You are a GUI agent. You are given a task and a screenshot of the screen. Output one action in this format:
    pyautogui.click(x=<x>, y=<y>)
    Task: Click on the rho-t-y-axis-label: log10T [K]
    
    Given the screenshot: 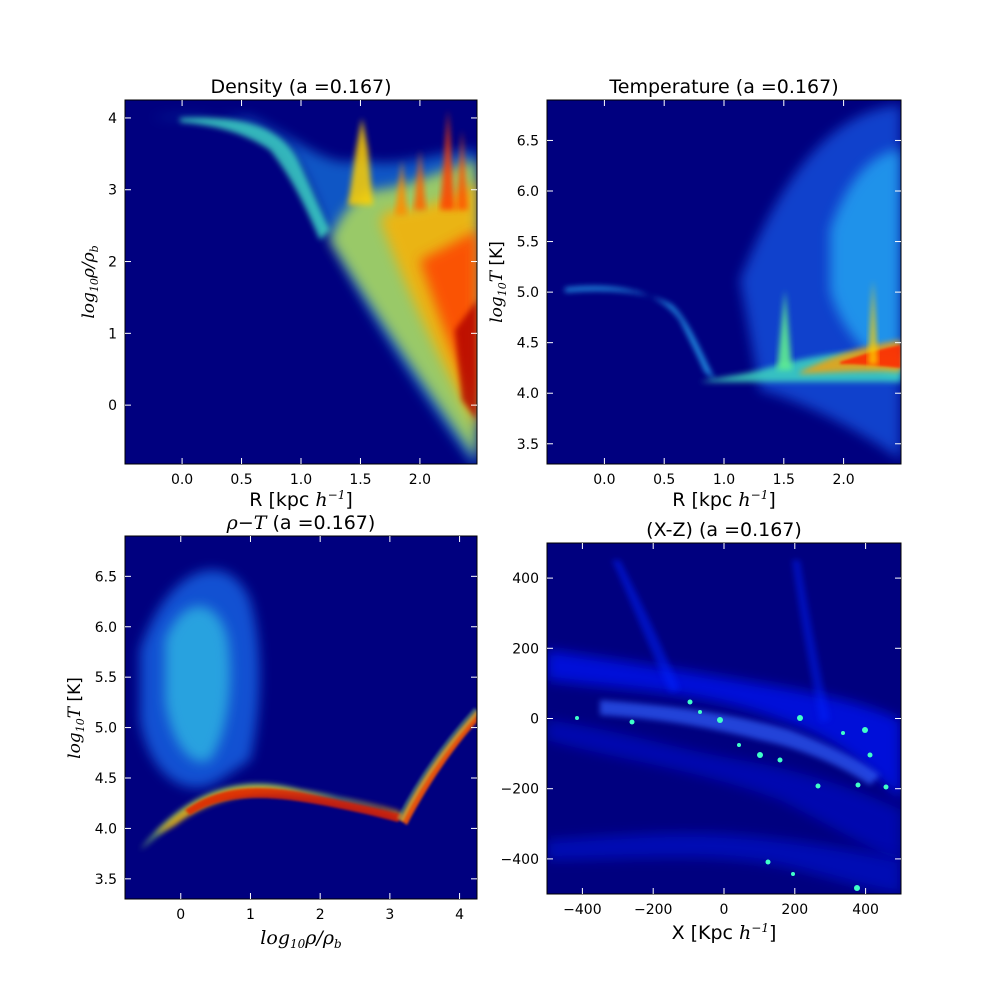 What is the action you would take?
    pyautogui.click(x=76, y=718)
    